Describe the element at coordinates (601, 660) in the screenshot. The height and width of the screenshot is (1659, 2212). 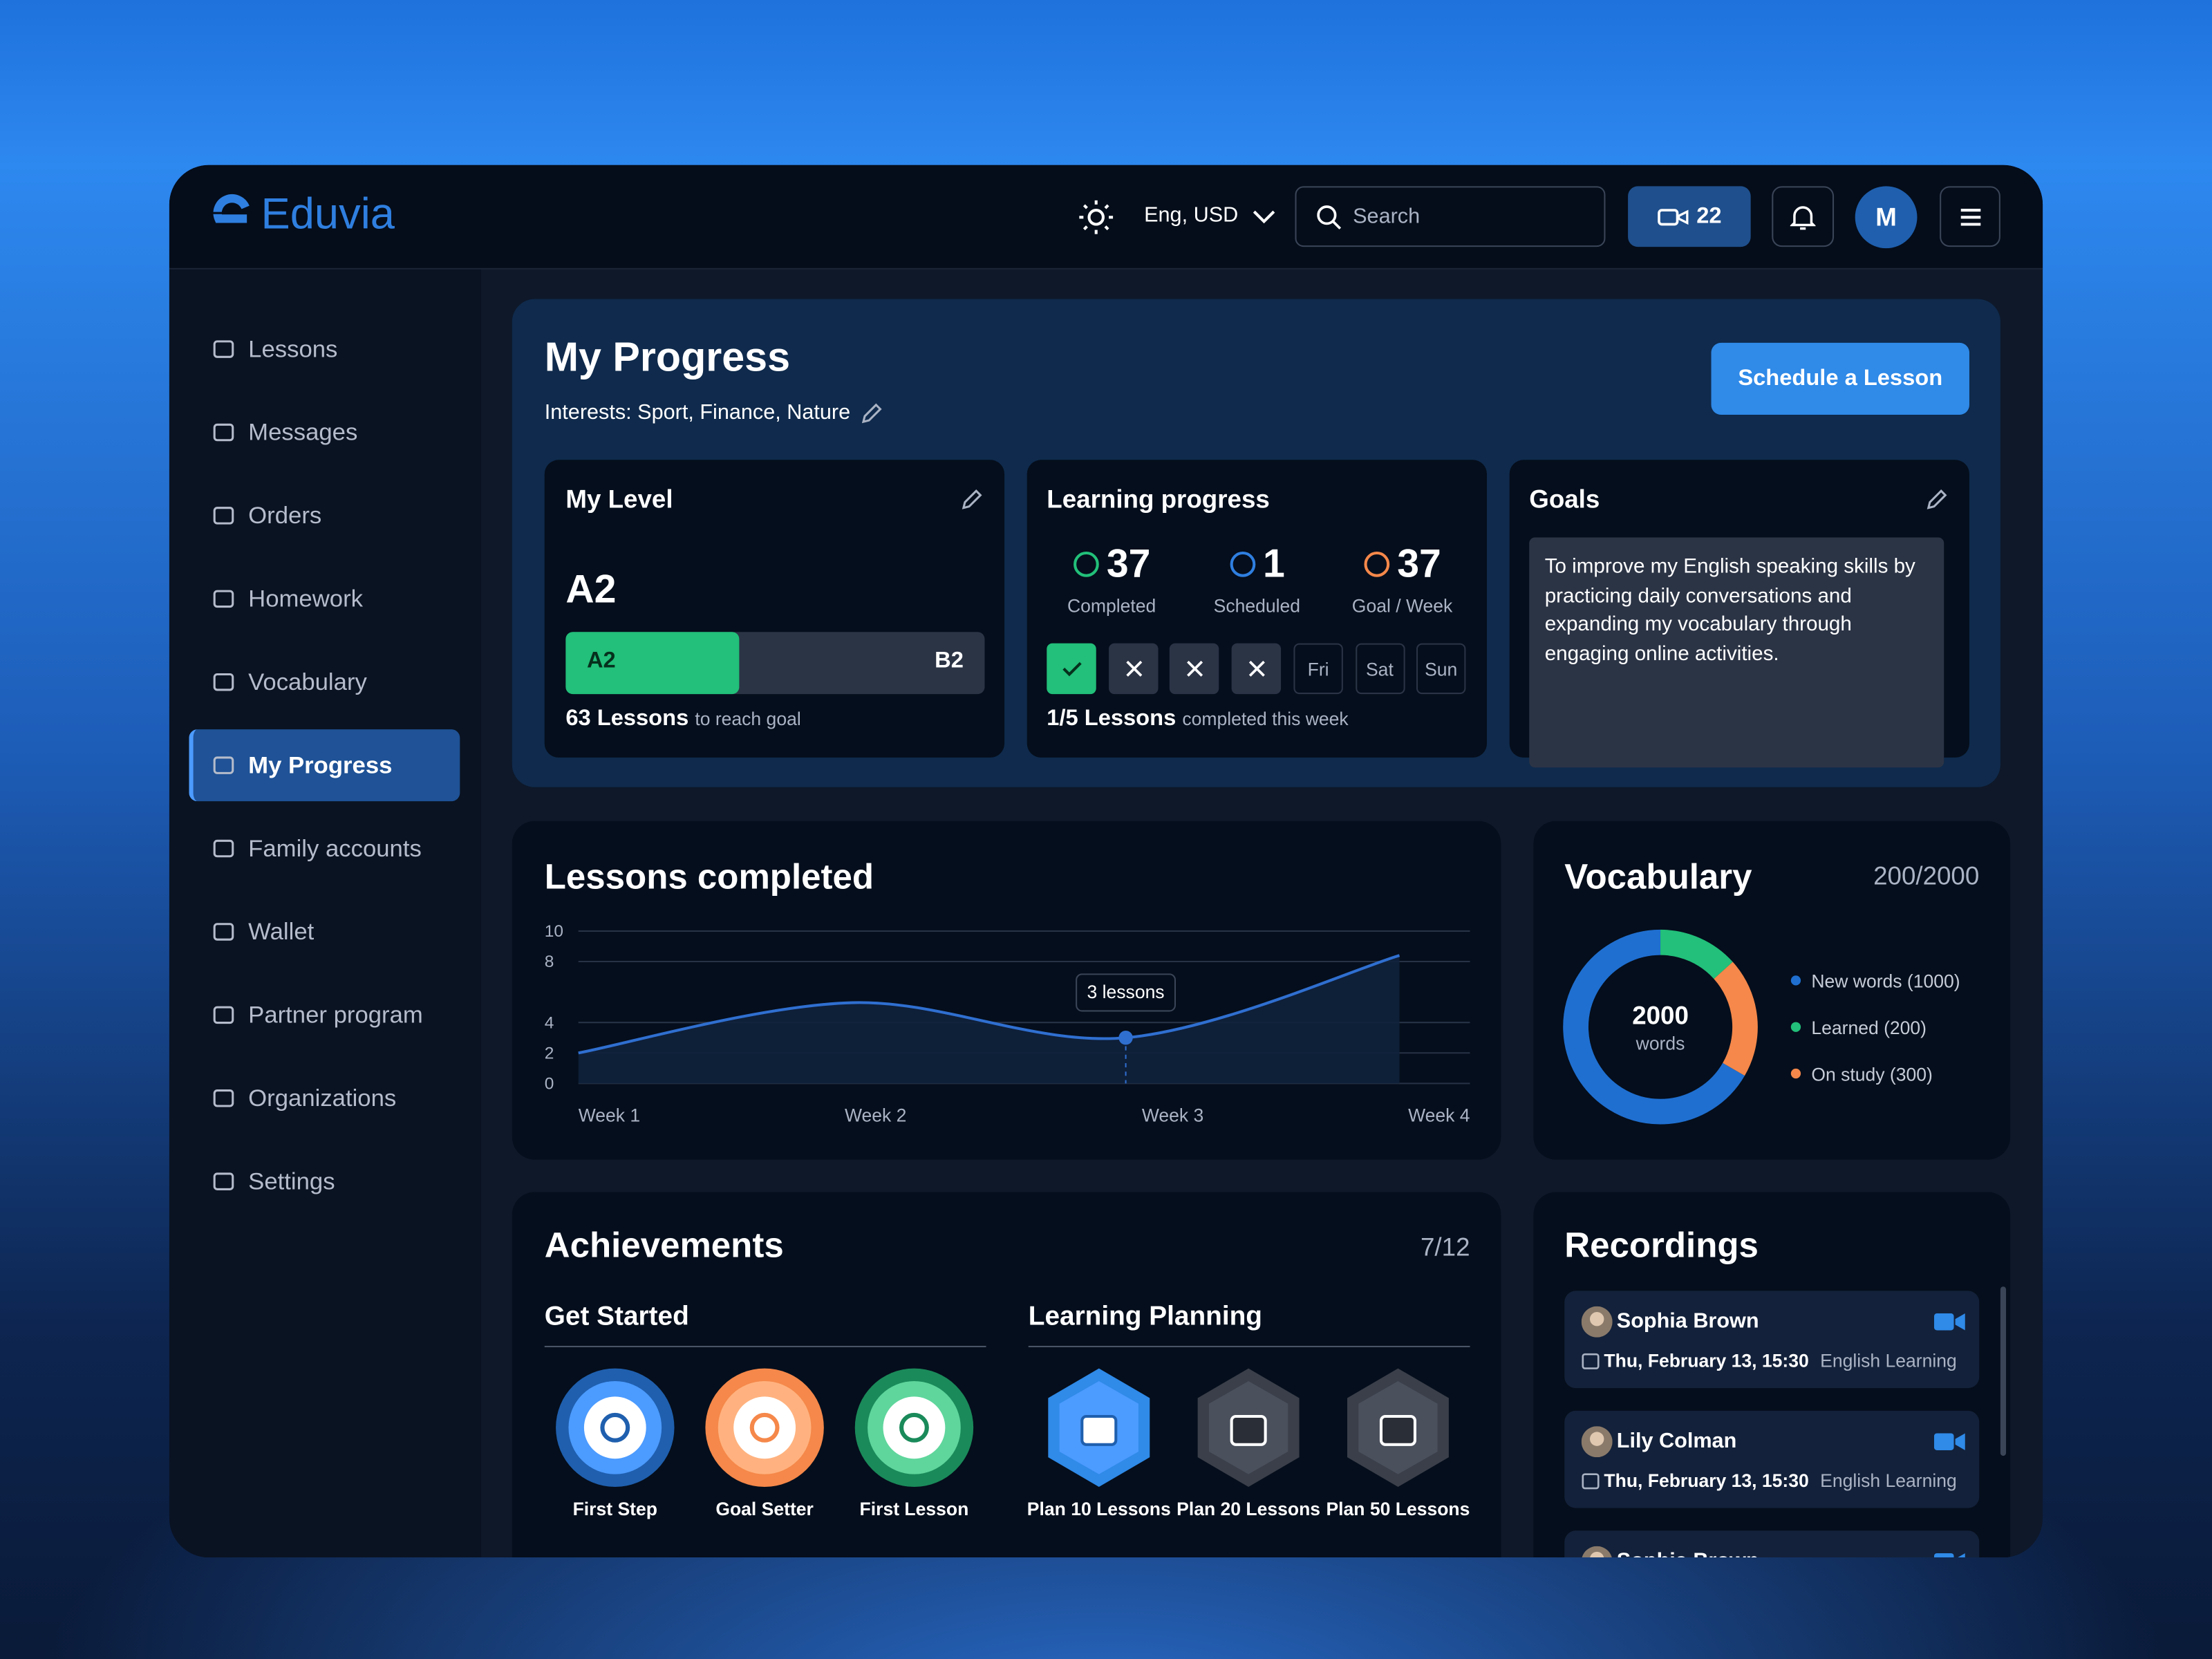
I see `level-from: A2` at that location.